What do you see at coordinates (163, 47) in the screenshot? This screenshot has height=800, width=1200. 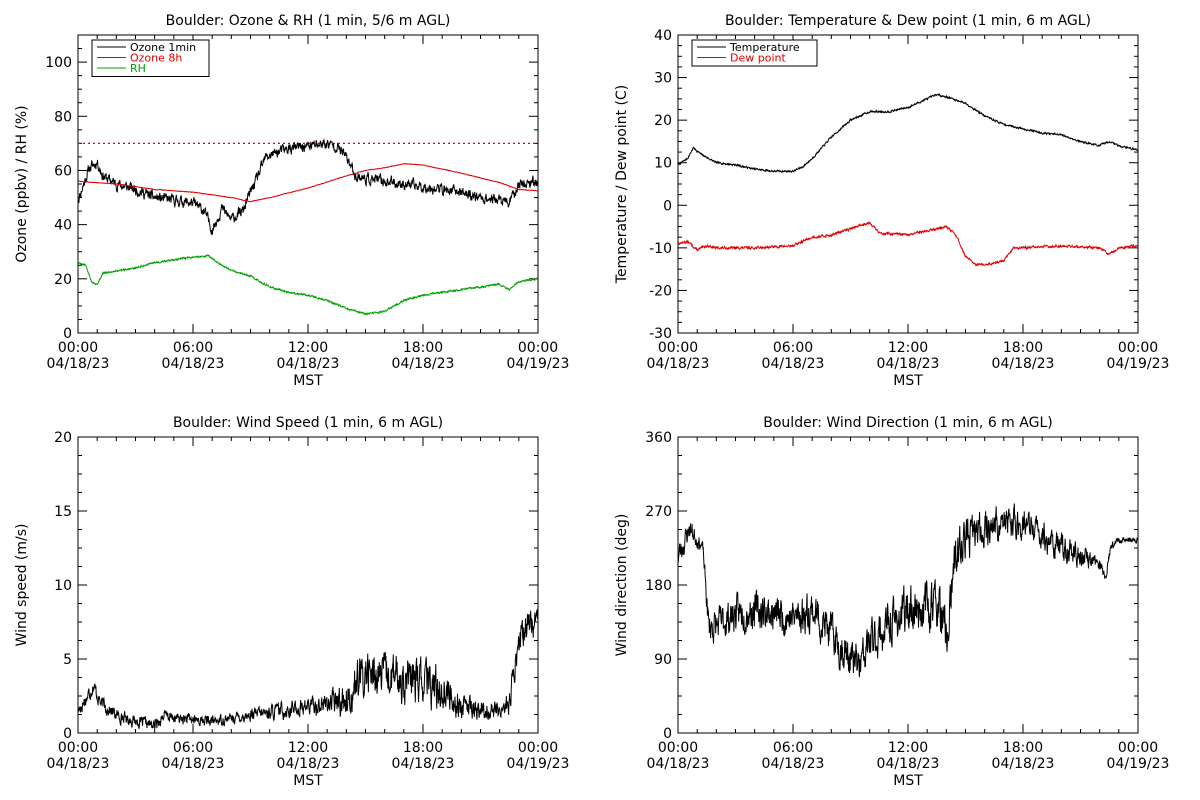 I see `legend-entry-label: Ozone 1min` at bounding box center [163, 47].